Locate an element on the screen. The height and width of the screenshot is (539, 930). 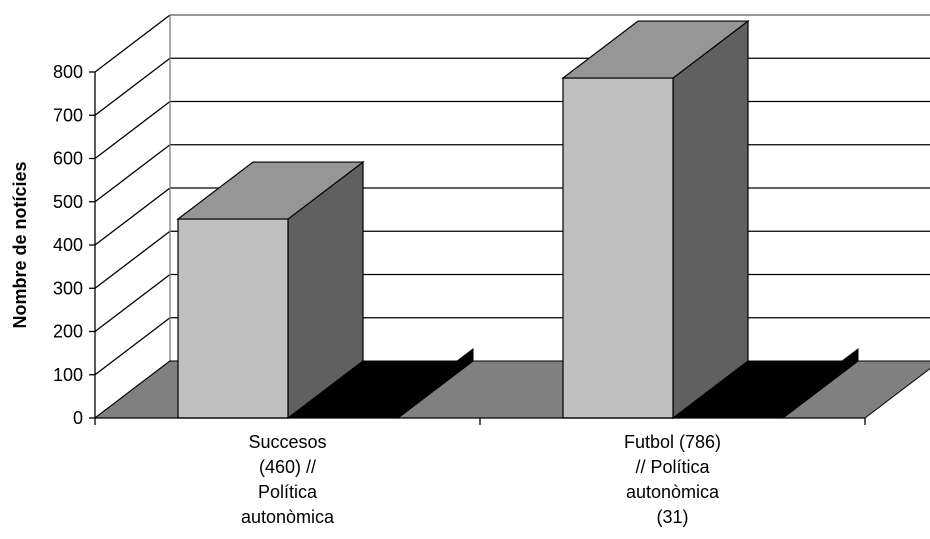
y-tick-label-0: 0 is located at coordinates (78, 418).